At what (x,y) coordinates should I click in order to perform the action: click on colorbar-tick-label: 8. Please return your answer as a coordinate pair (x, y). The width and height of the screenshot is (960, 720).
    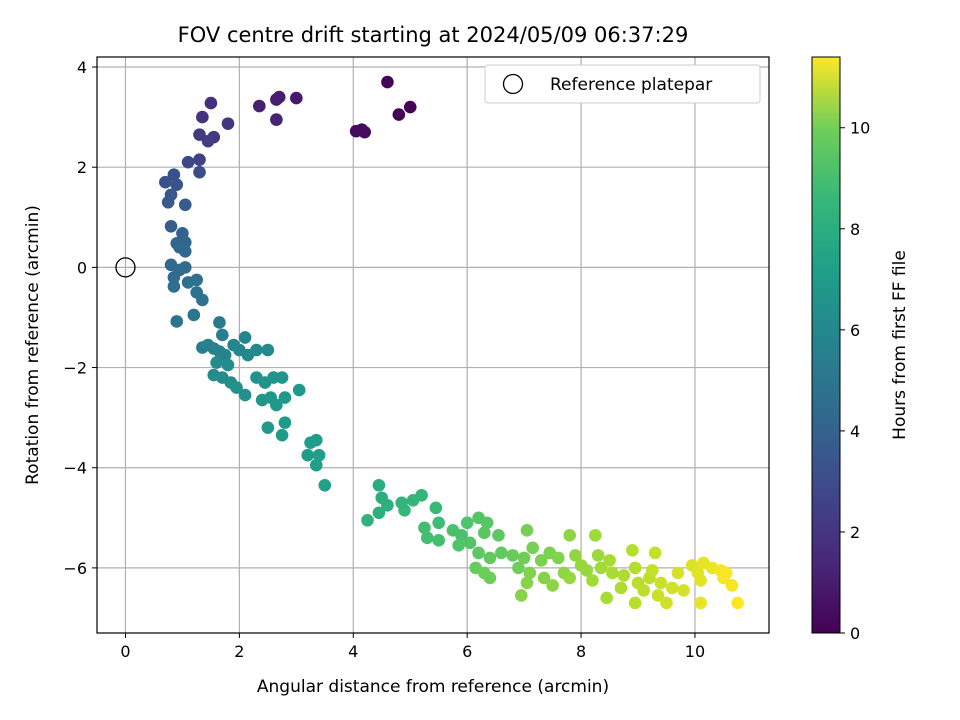
    Looking at the image, I should click on (855, 229).